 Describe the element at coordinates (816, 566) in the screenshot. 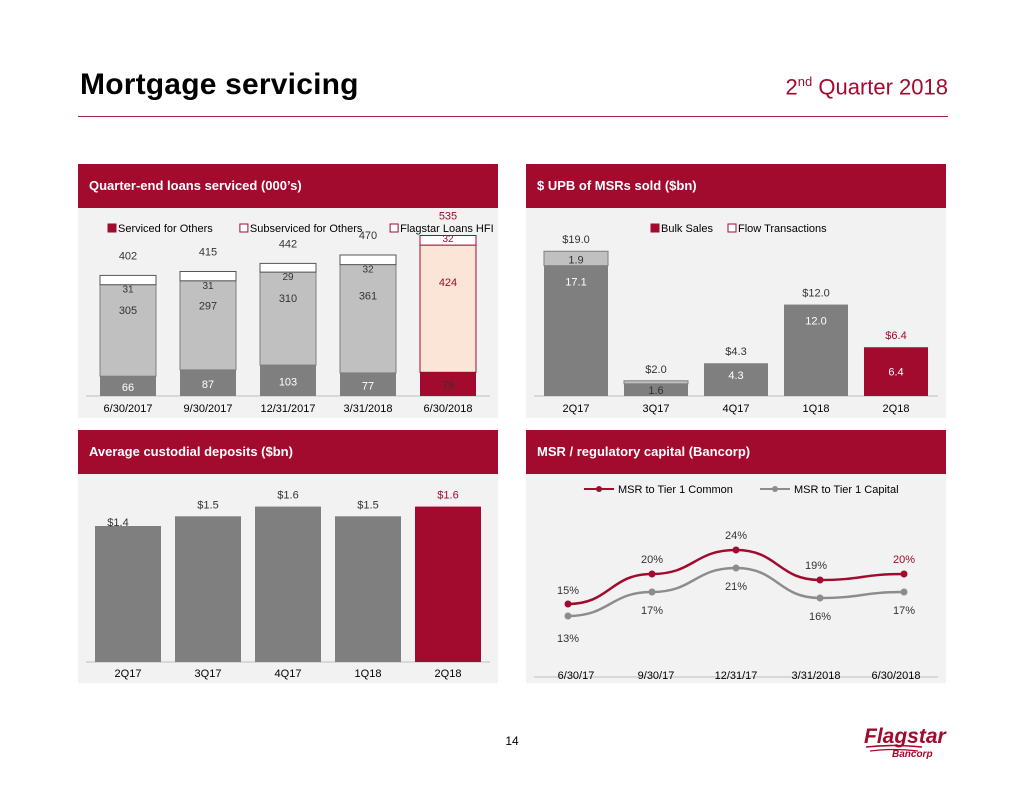

I see `msrcap-label-0-3: 19%` at that location.